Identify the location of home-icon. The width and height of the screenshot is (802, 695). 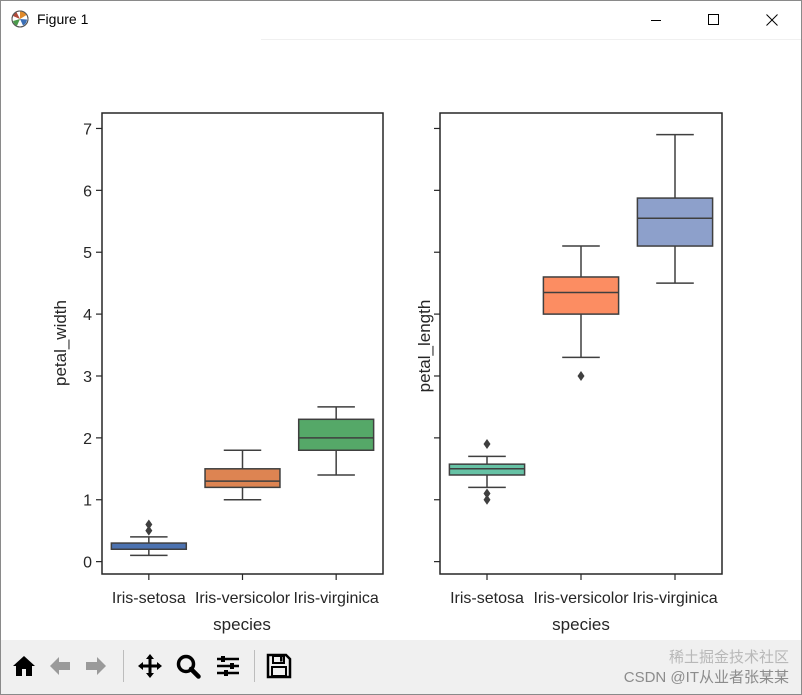
(24, 666).